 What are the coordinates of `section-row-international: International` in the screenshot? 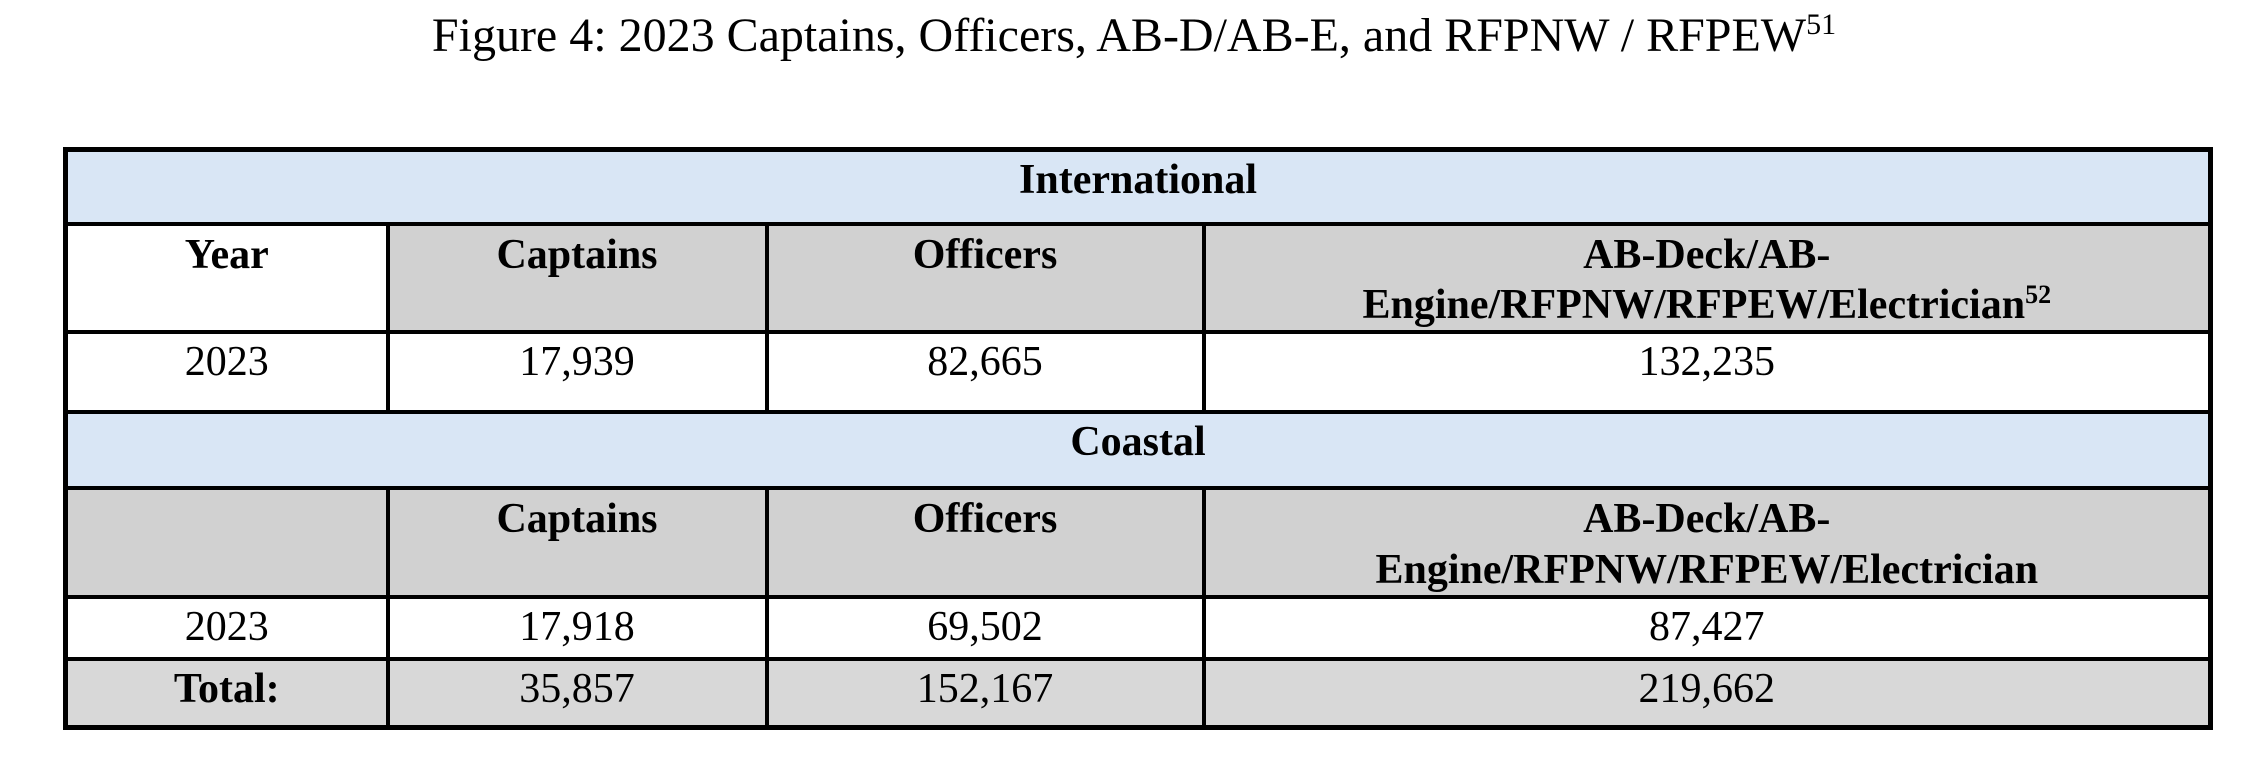 It's located at (1138, 186).